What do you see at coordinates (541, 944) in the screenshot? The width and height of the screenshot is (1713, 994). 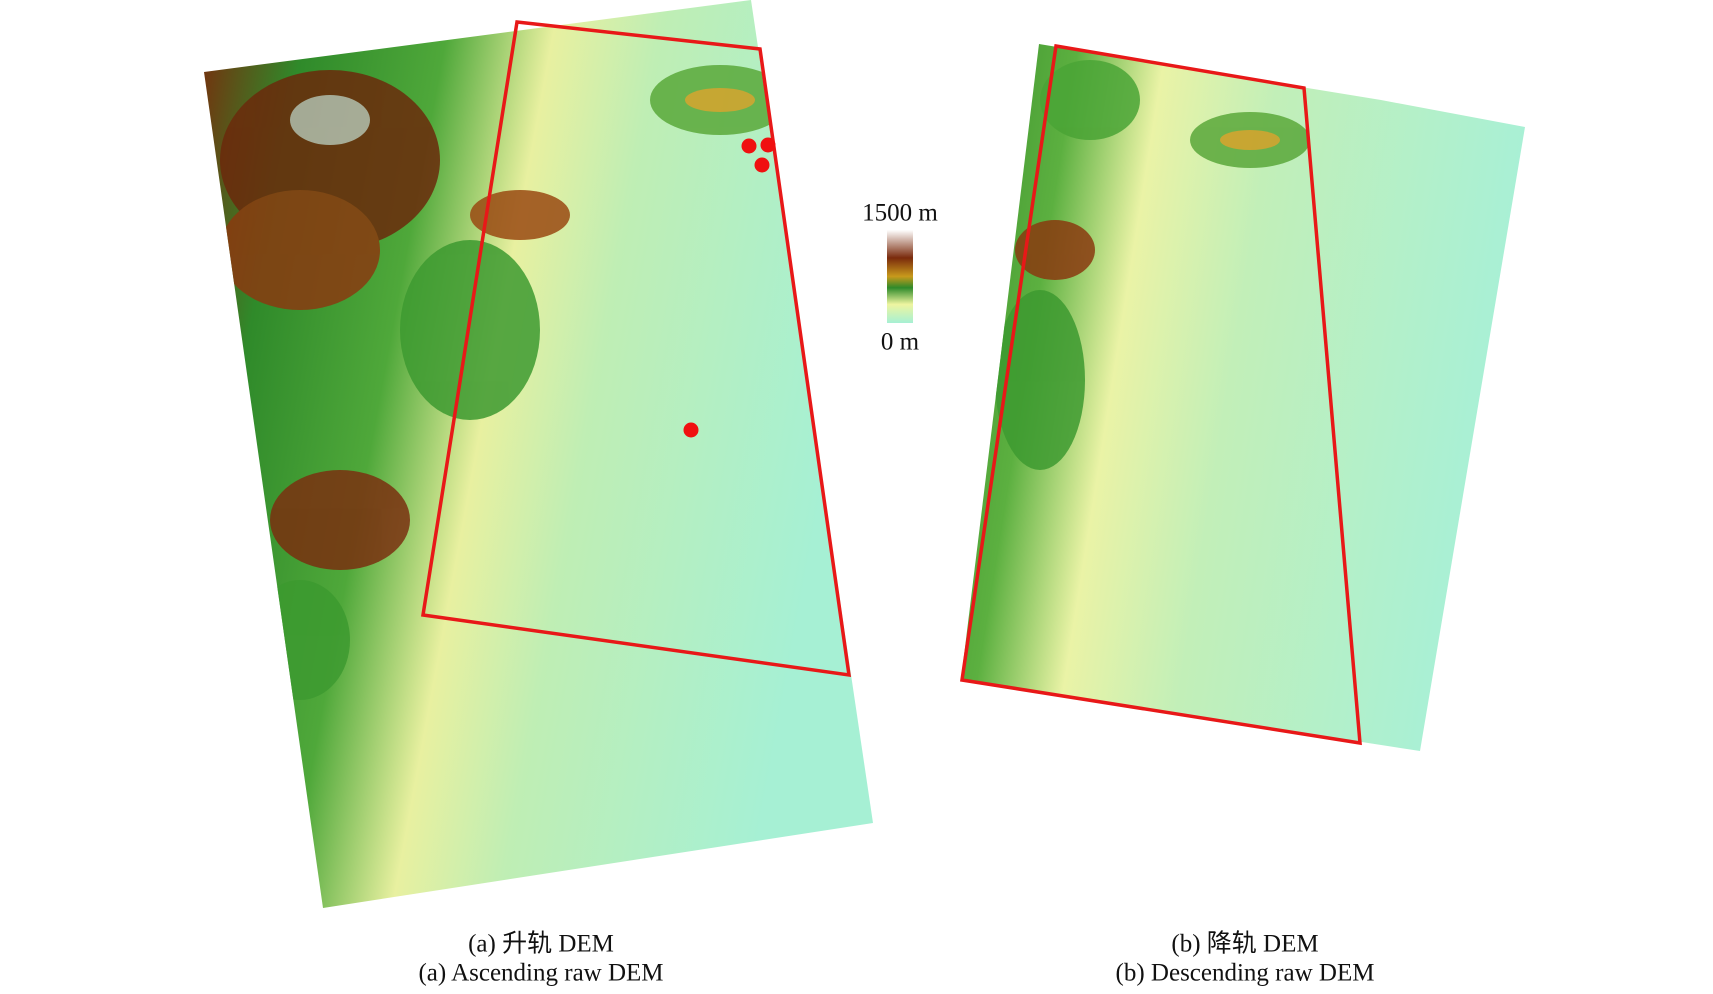 I see `caption-cn: (a) 升轨 DEM` at bounding box center [541, 944].